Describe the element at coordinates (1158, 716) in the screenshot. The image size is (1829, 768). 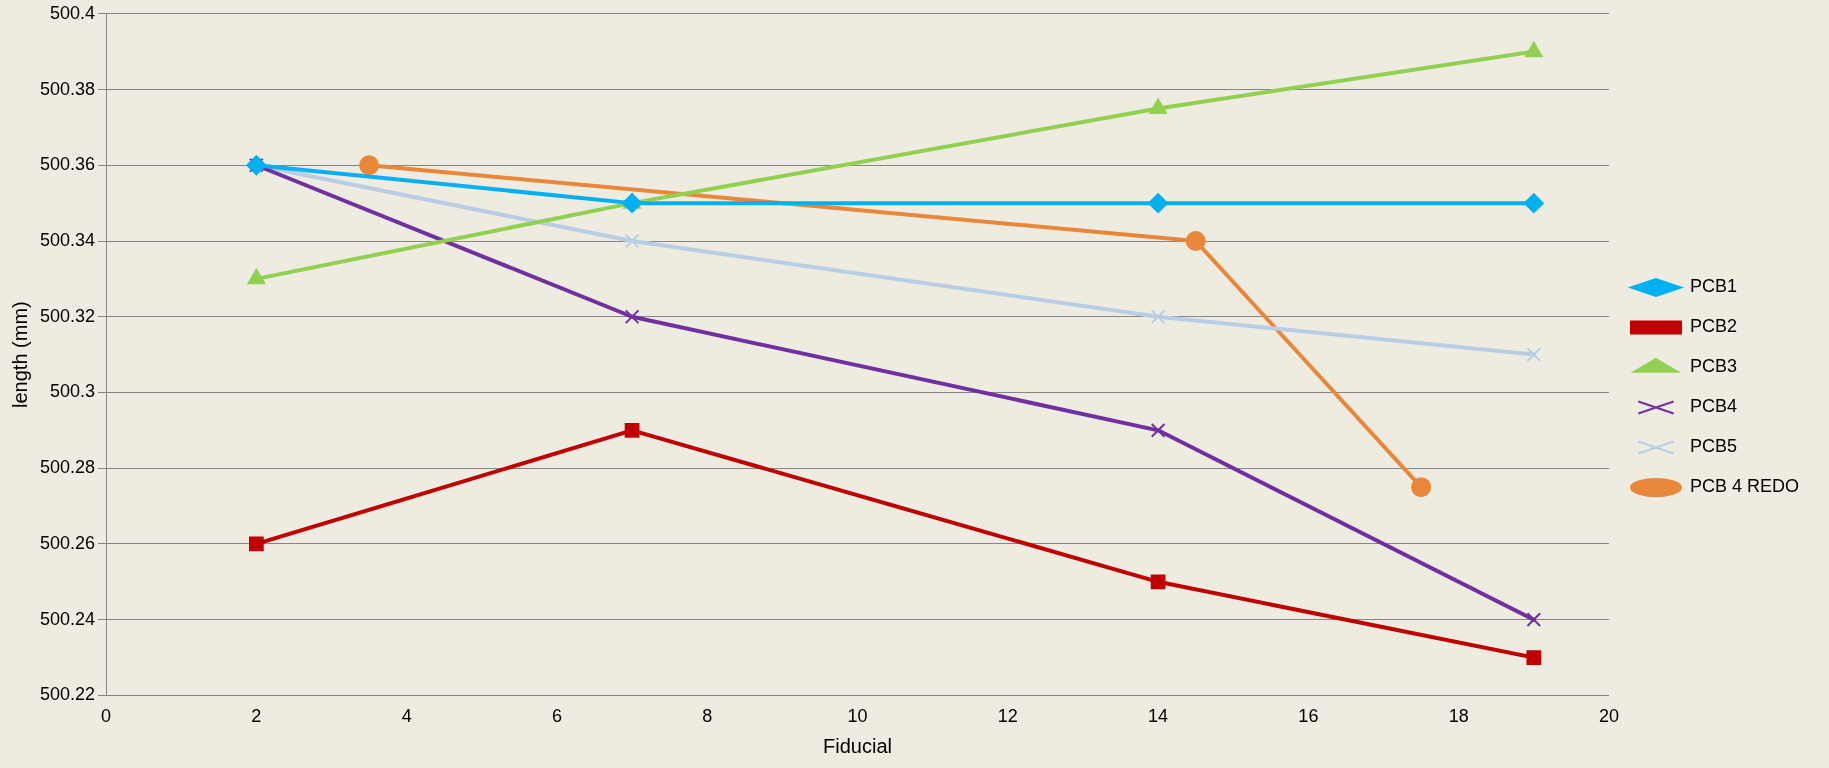
I see `x-tick-label: 14` at that location.